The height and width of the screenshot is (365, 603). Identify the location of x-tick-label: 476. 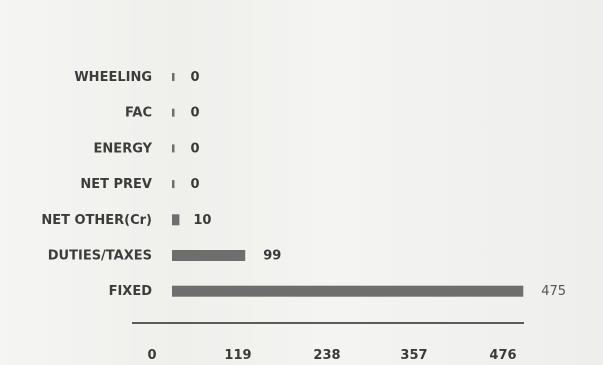
(502, 355).